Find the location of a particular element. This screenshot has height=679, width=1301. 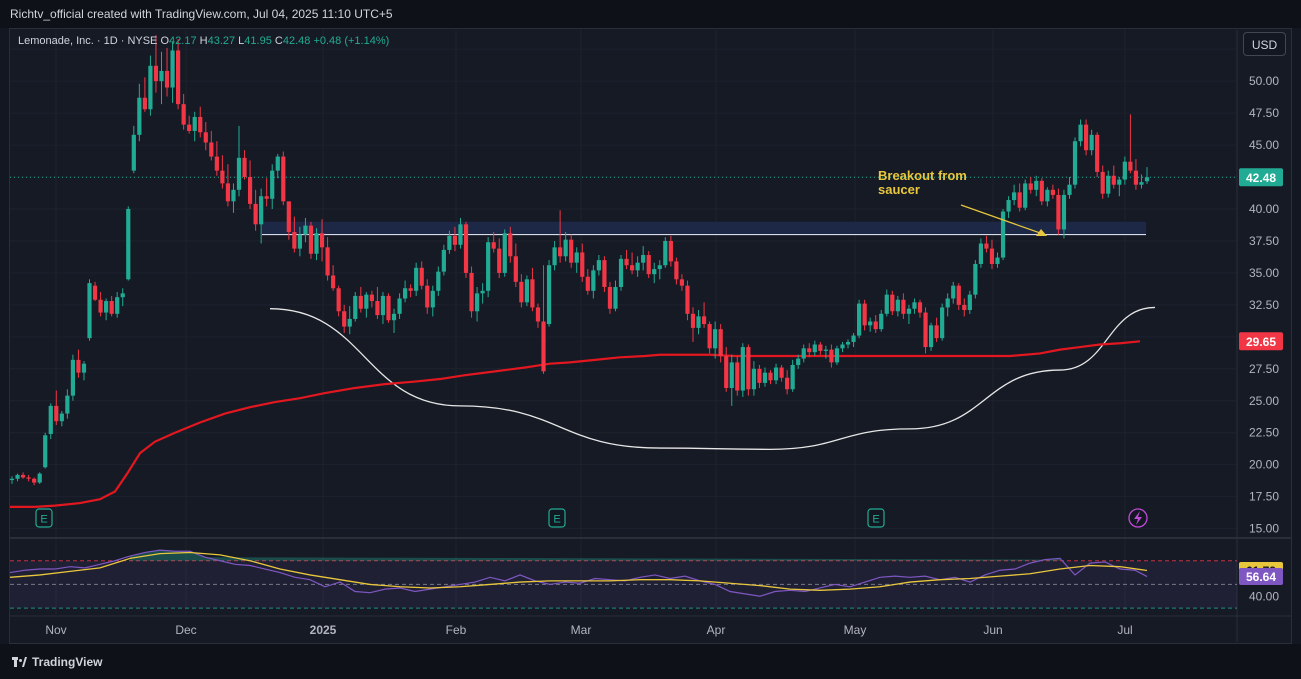

rsi-ma-line is located at coordinates (578, 571).